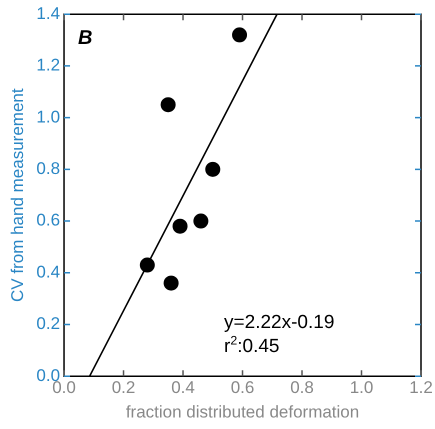  What do you see at coordinates (48, 220) in the screenshot?
I see `y-tick-label: 0.6` at bounding box center [48, 220].